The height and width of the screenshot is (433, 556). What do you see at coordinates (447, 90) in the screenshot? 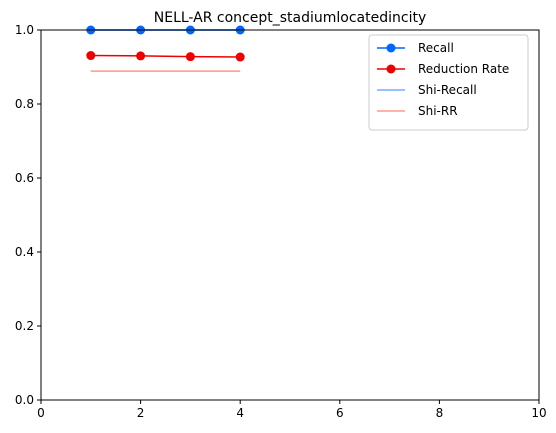
I see `legend-label: Shi-Recall` at bounding box center [447, 90].